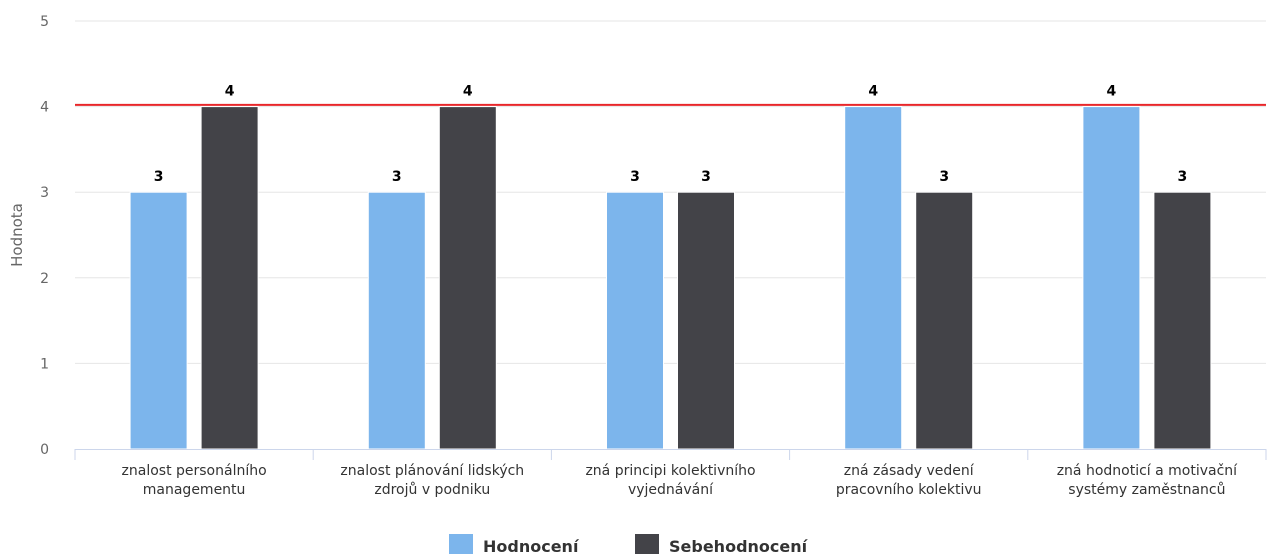 This screenshot has width=1279, height=554. Describe the element at coordinates (671, 135) in the screenshot. I see `data-labels: 3 3 3 4 4 4 4 3 3 3` at that location.